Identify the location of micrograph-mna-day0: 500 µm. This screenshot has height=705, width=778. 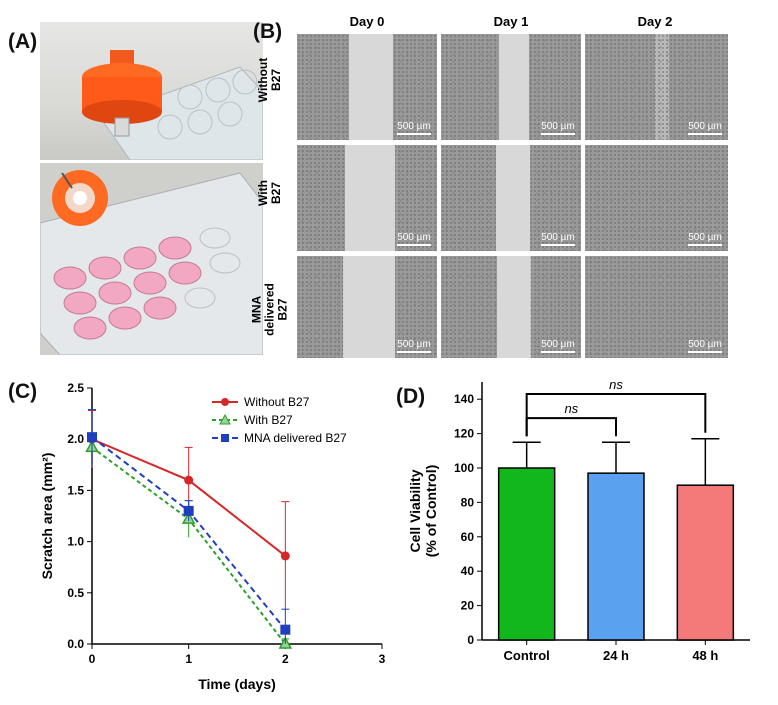
(367, 307).